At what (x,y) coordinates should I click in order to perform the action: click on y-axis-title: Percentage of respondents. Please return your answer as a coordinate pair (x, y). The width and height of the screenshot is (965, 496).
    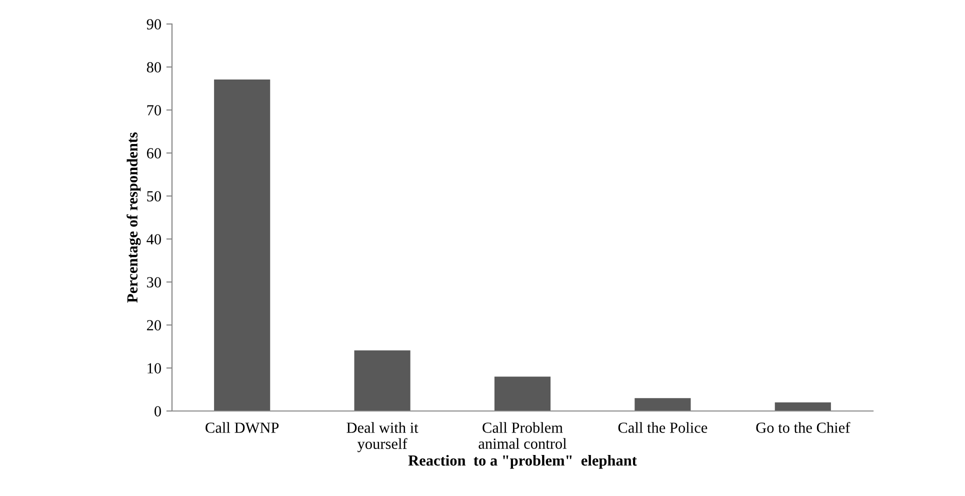
    Looking at the image, I should click on (133, 217).